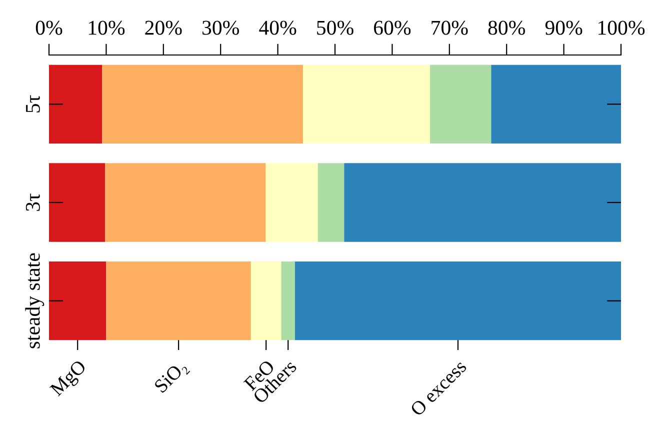  Describe the element at coordinates (172, 378) in the screenshot. I see `text: SiO₂` at that location.